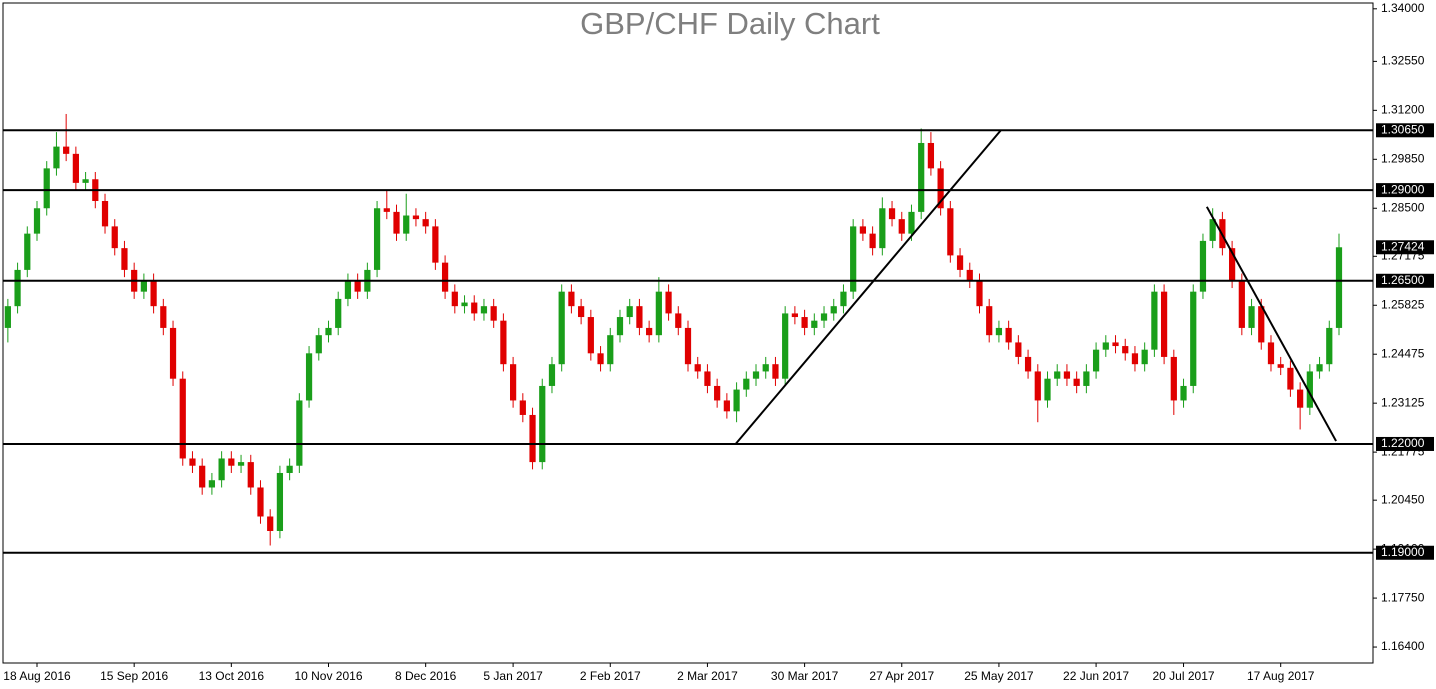 This screenshot has height=689, width=1436. Describe the element at coordinates (1403, 646) in the screenshot. I see `y-tick-label: 1.16400` at that location.